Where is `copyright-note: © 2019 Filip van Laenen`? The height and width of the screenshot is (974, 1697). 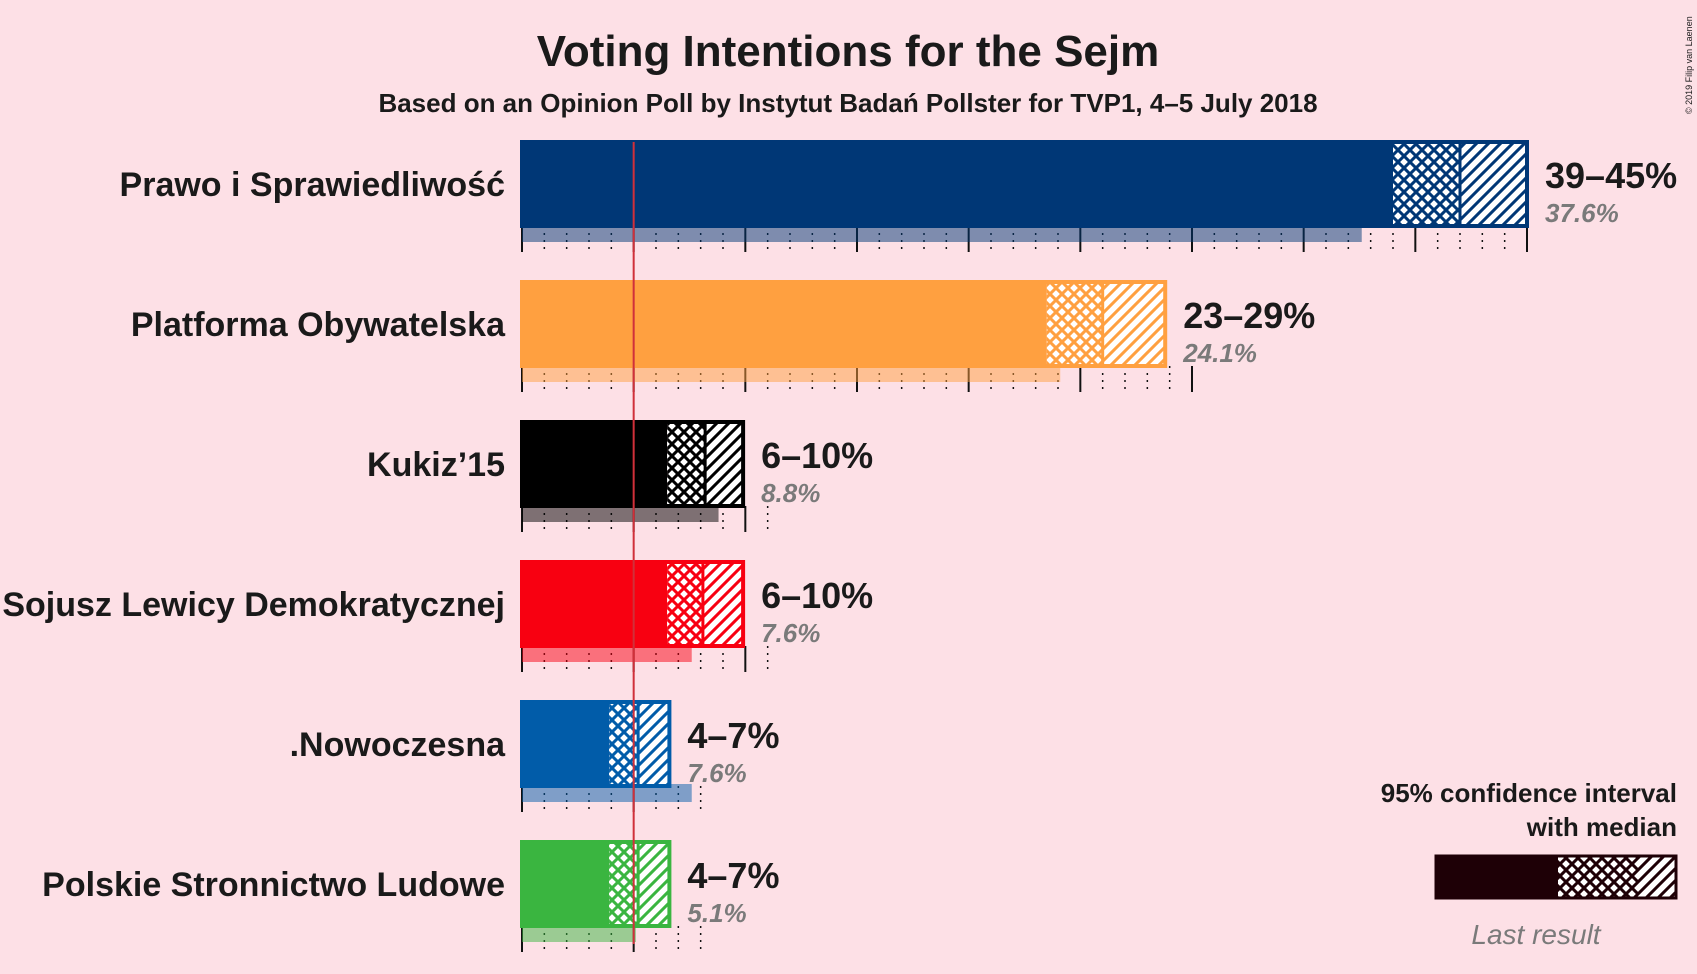 copyright-note: © 2019 Filip van Laenen is located at coordinates (1689, 65).